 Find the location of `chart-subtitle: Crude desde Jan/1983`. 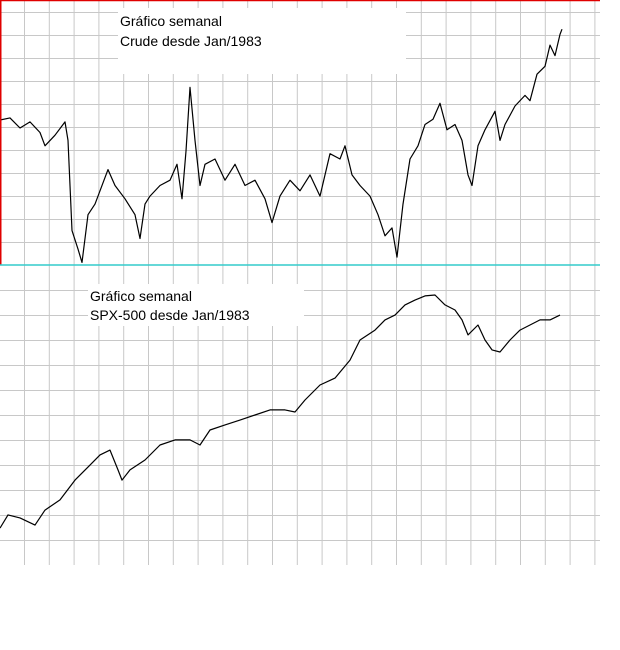

chart-subtitle: Crude desde Jan/1983 is located at coordinates (191, 41).